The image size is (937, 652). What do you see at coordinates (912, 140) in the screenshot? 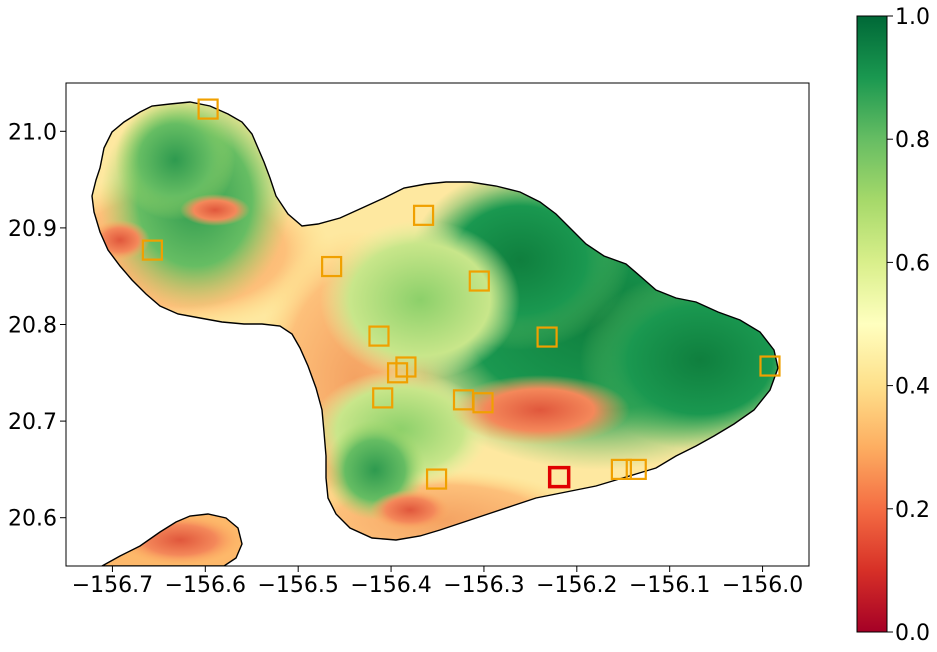
I see `colorbar-tick-label: 0.8` at bounding box center [912, 140].